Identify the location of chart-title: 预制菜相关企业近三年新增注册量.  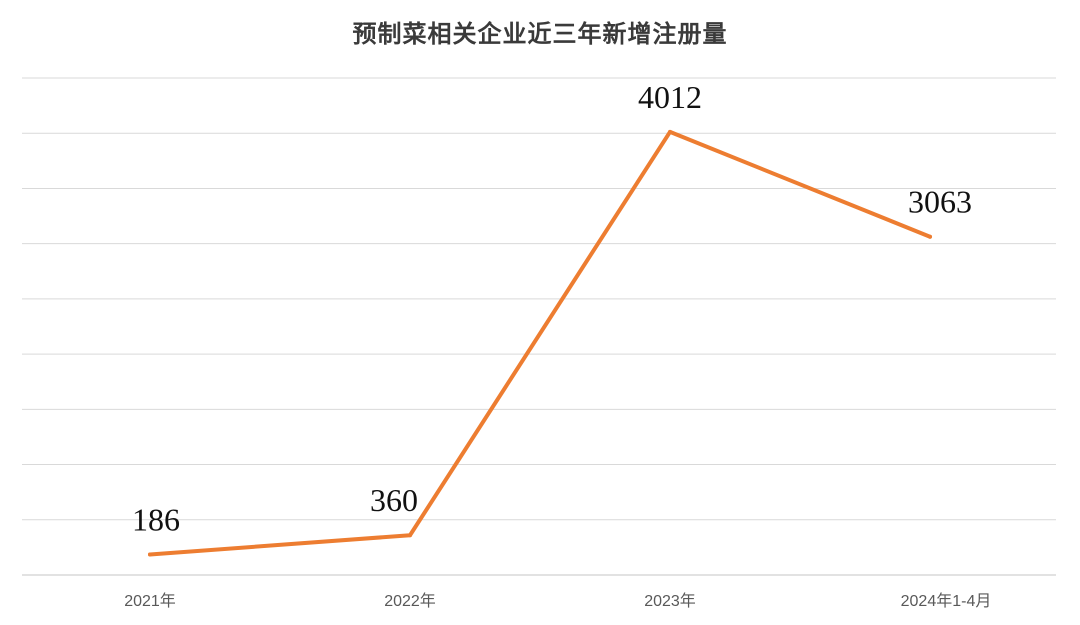
(540, 34).